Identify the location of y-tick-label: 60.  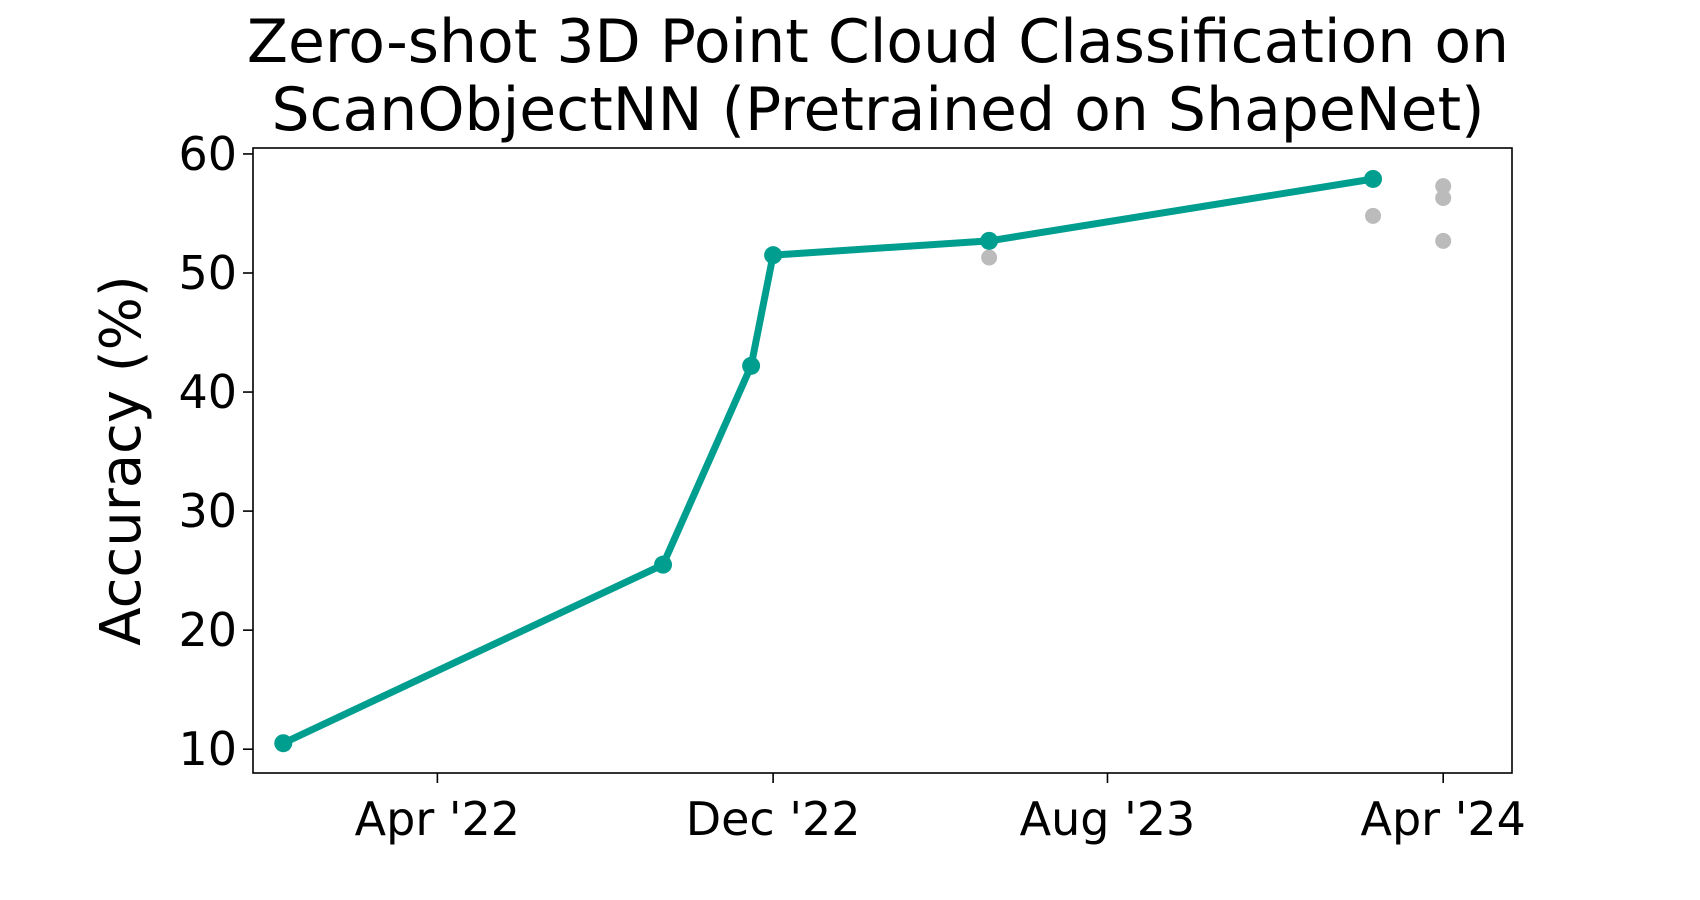
(207, 154).